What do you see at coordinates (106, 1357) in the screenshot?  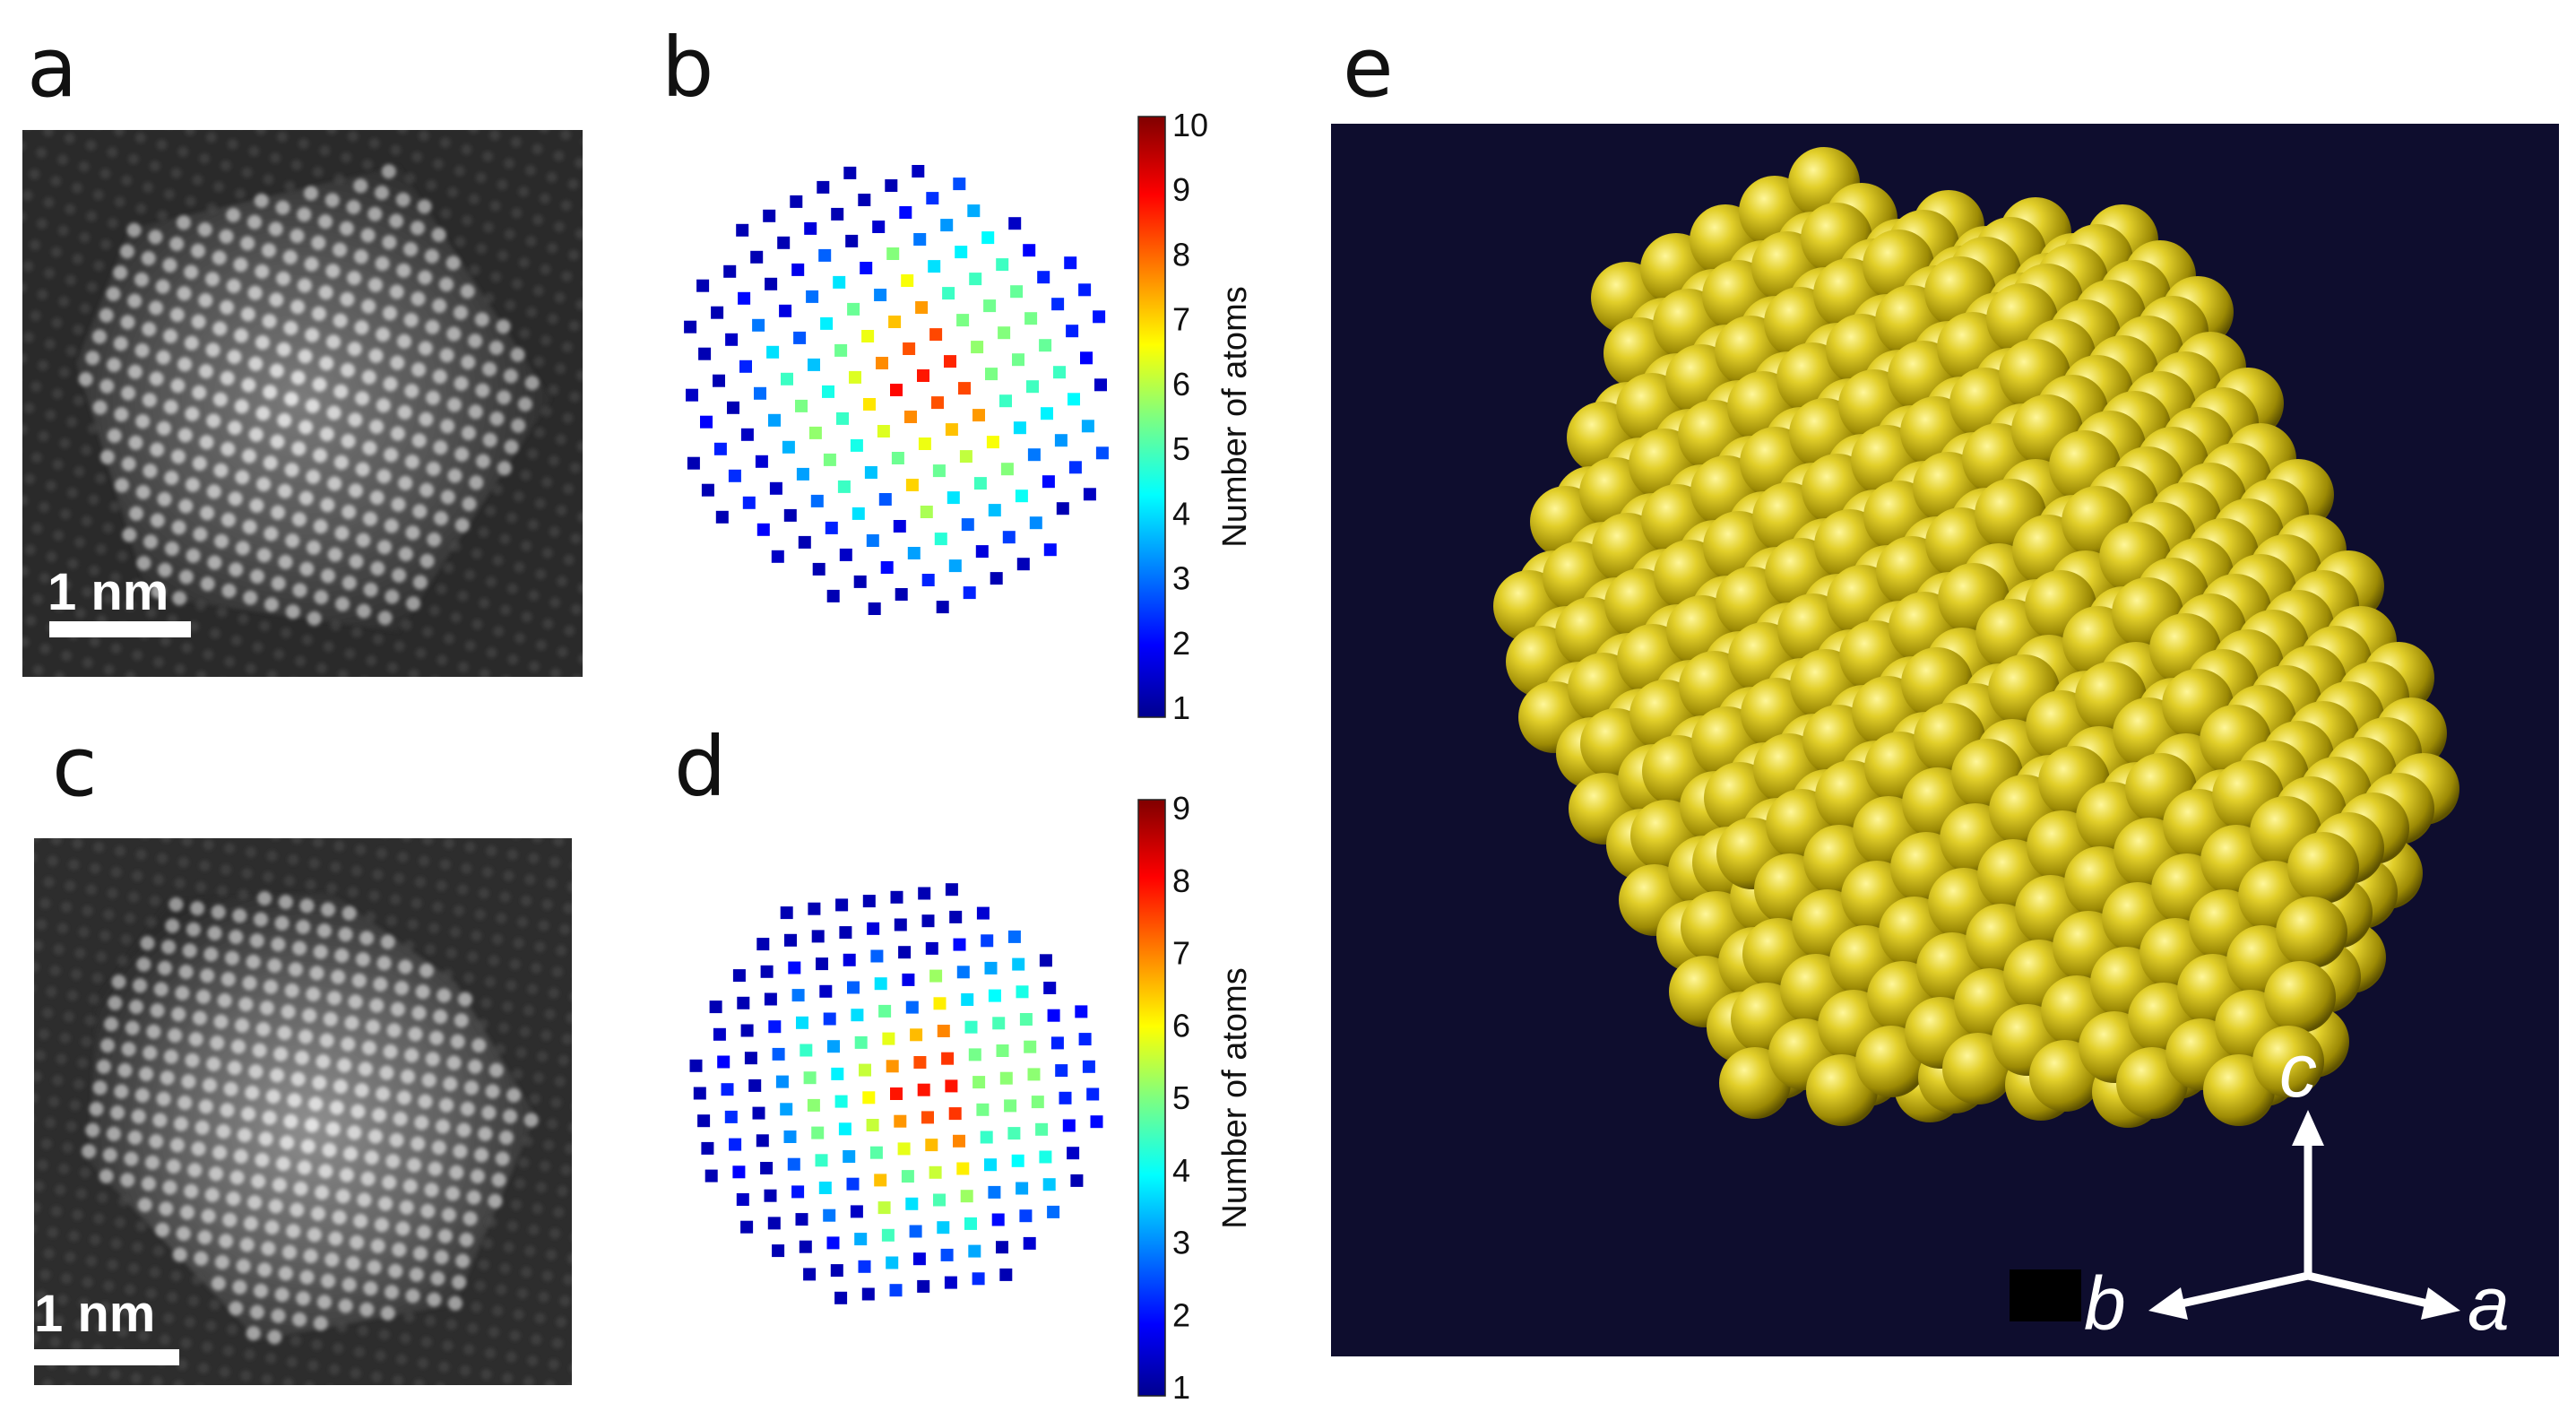 I see `scale-bar-c` at bounding box center [106, 1357].